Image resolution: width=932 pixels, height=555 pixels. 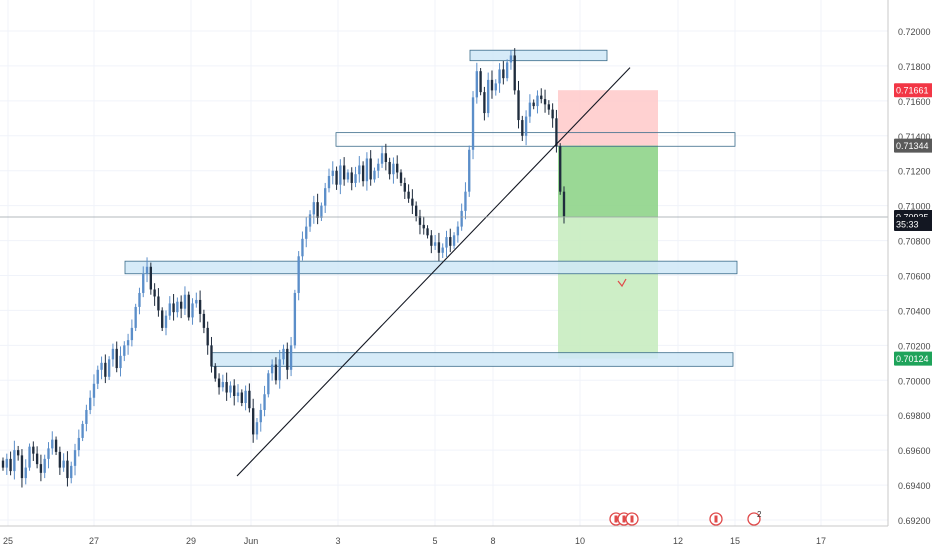 What do you see at coordinates (907, 224) in the screenshot?
I see `countdown-price-text: 35:33` at bounding box center [907, 224].